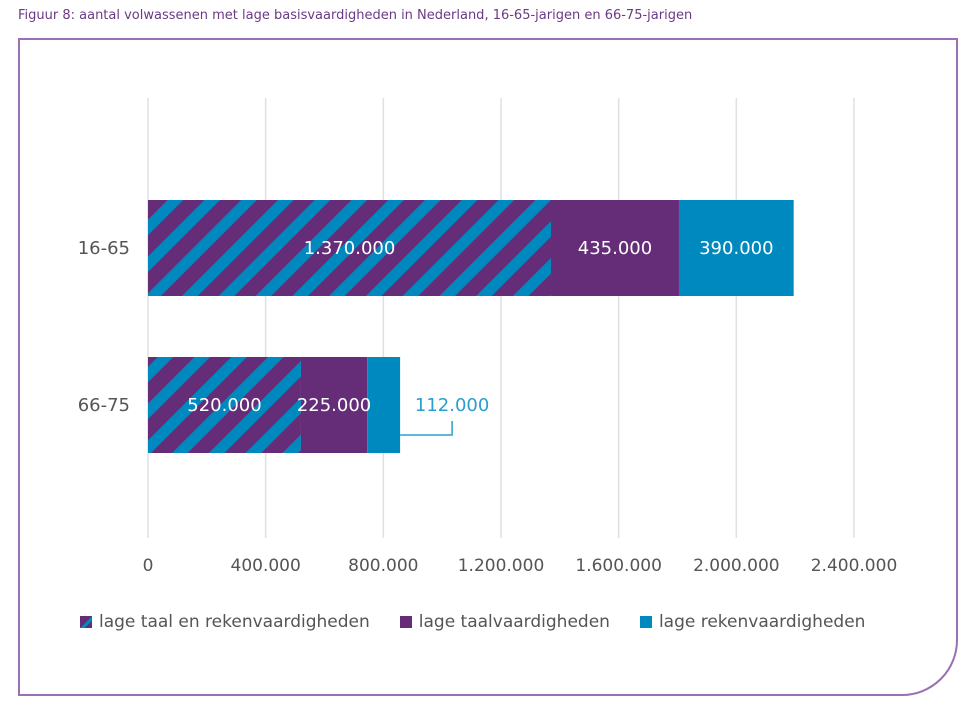 Image resolution: width=980 pixels, height=719 pixels. What do you see at coordinates (854, 566) in the screenshot?
I see `x-tick-label: 2.400.000` at bounding box center [854, 566].